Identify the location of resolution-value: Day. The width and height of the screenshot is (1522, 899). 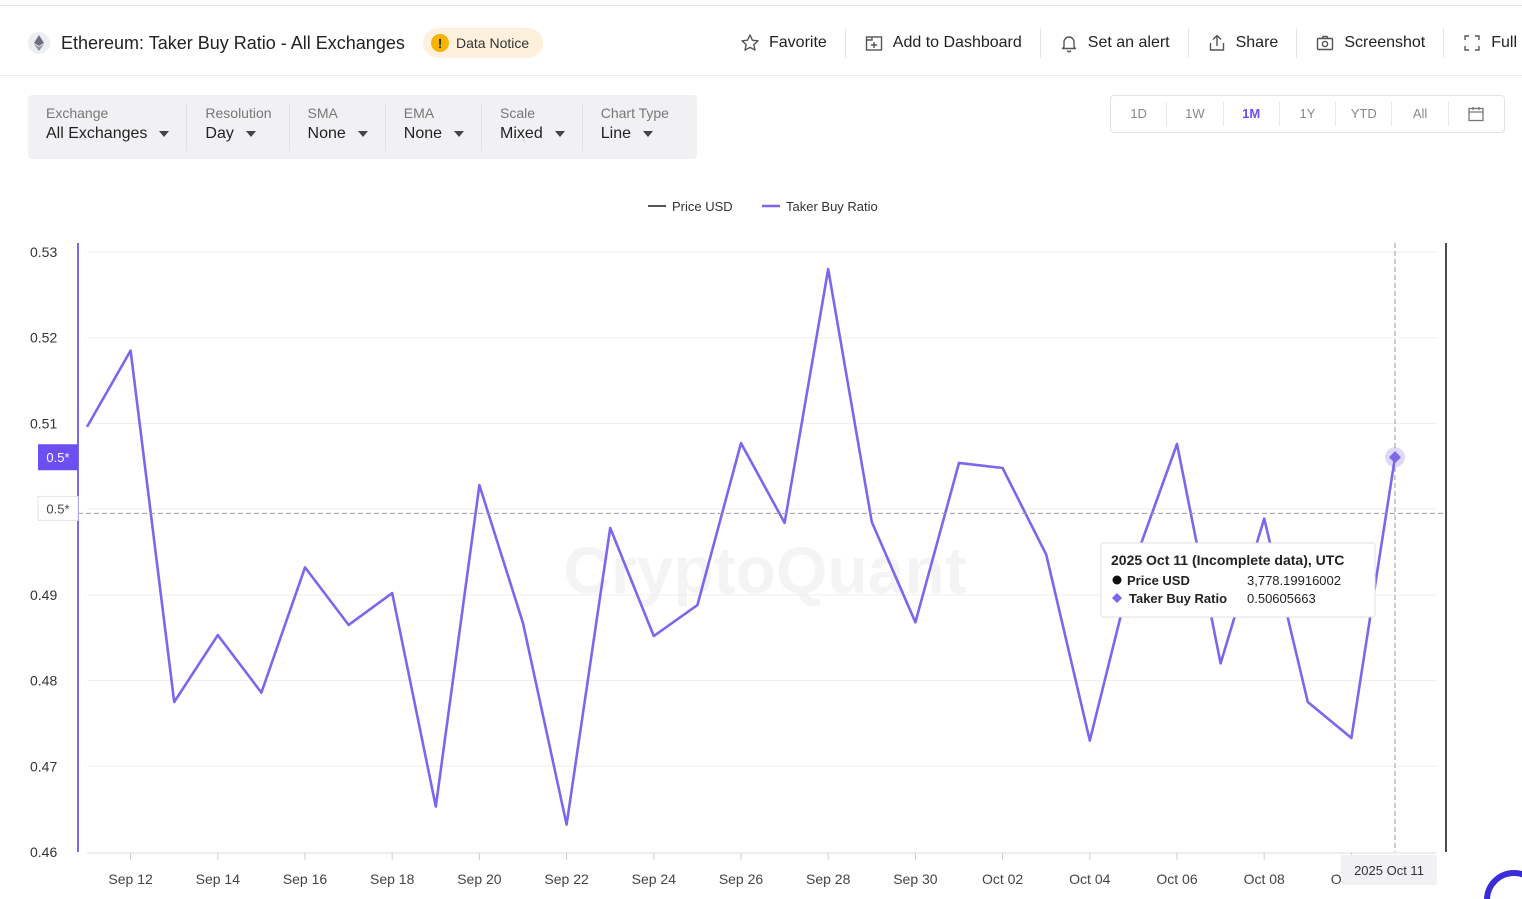
(219, 133).